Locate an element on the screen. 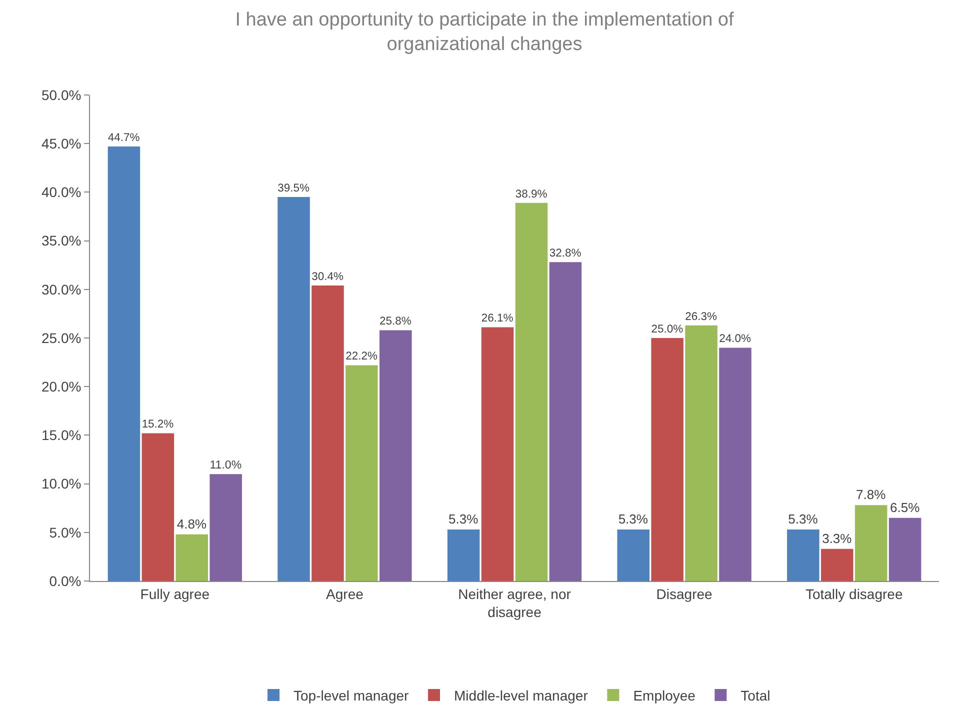  data-label: 39.5% is located at coordinates (294, 188).